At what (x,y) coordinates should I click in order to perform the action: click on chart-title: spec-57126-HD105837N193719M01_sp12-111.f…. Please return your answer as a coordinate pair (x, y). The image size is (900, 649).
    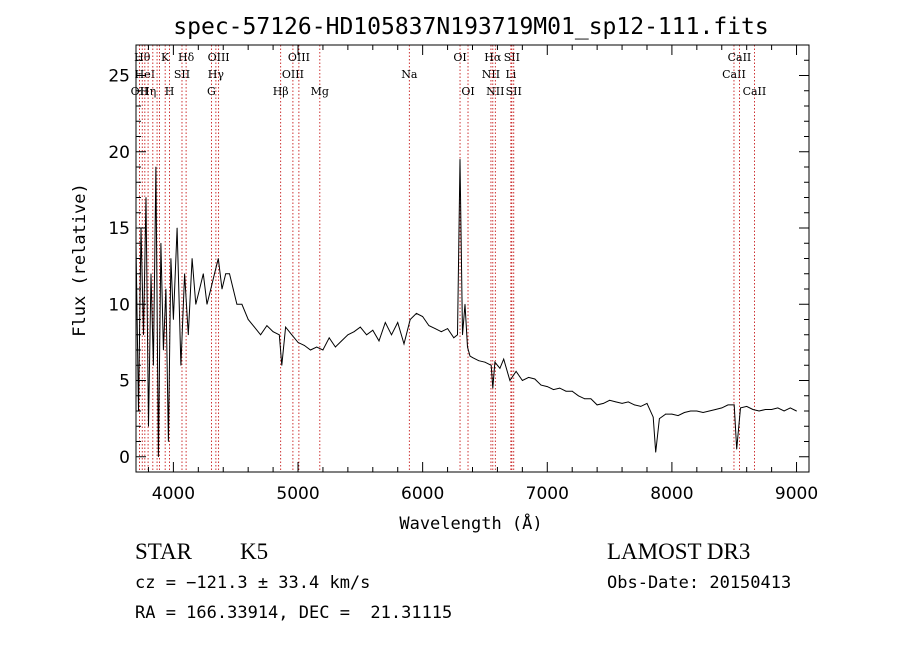
    Looking at the image, I should click on (470, 27).